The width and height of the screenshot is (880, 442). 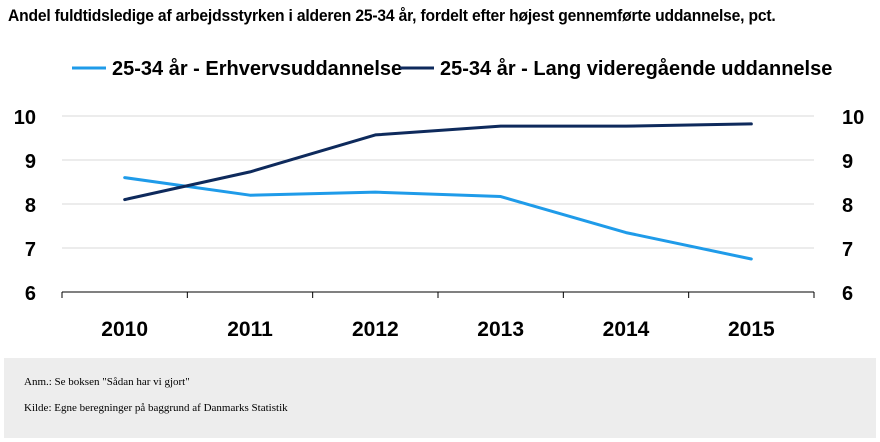 What do you see at coordinates (124, 329) in the screenshot?
I see `x-tick-label: 2010` at bounding box center [124, 329].